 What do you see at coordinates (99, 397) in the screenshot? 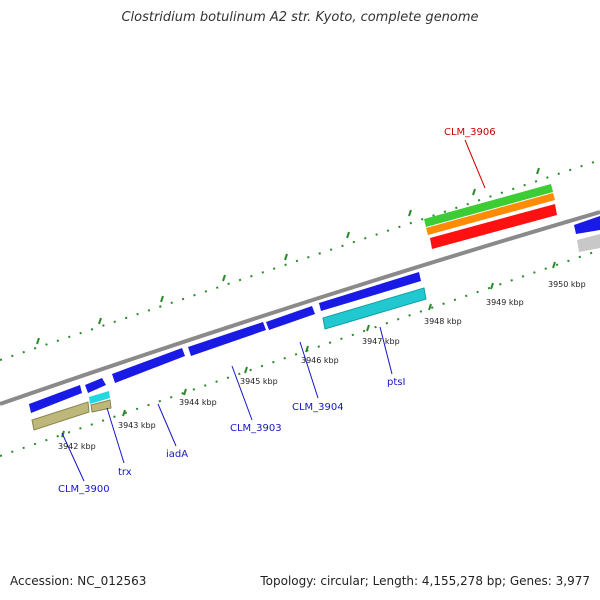
I see `feature-cyan-trx` at bounding box center [99, 397].